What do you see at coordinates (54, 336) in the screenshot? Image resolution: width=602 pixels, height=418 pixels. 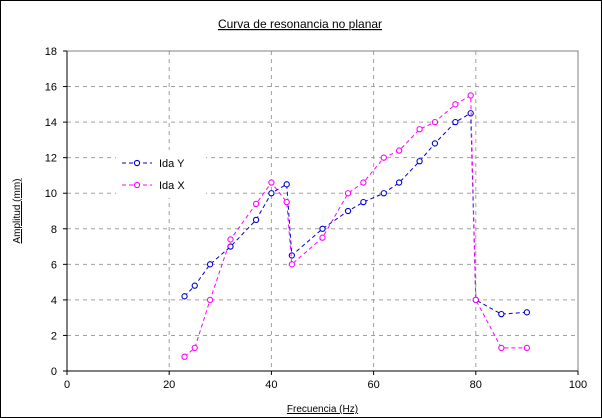 I see `y-tick-label: 2` at bounding box center [54, 336].